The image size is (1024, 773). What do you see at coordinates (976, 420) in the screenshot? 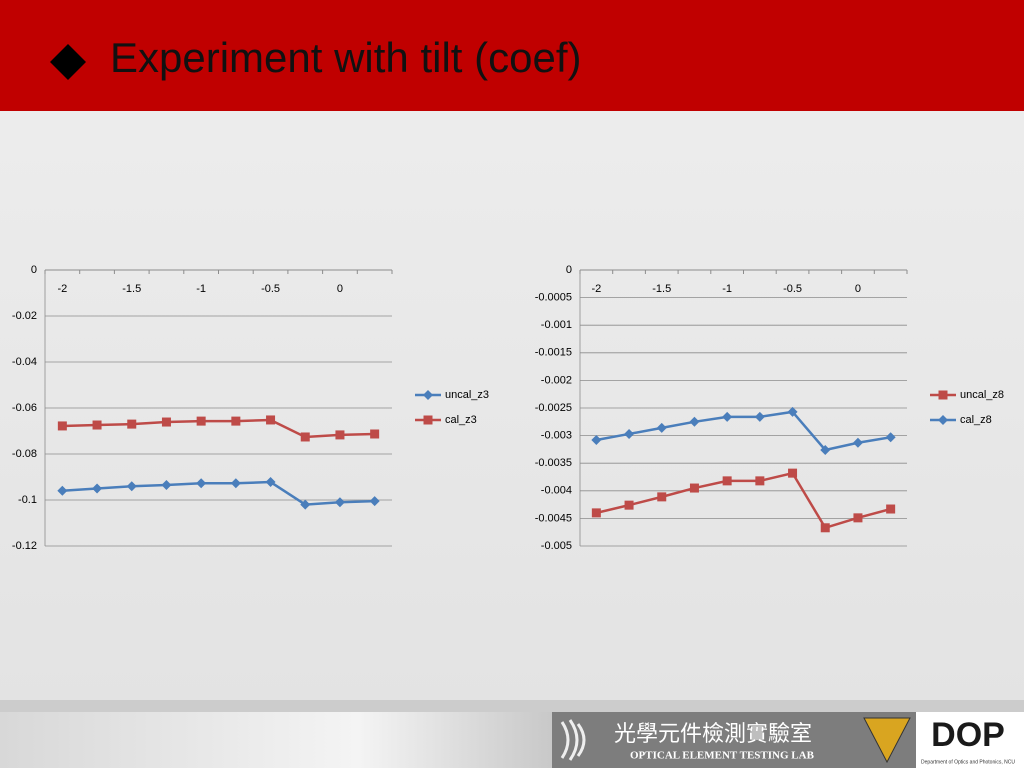
I see `legend-label: cal_z8` at bounding box center [976, 420].